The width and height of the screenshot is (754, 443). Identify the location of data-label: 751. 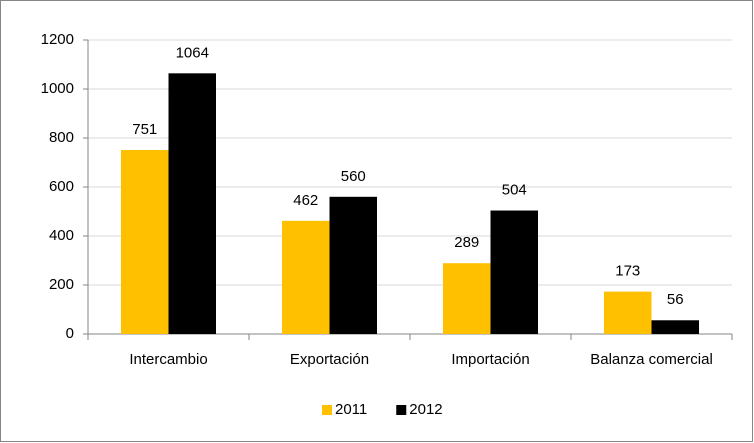
(144, 129).